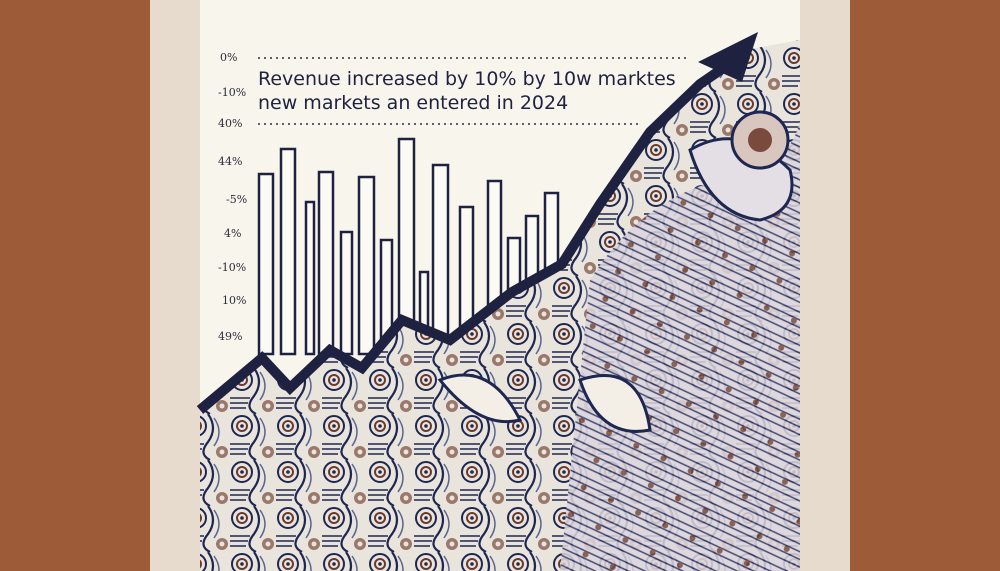 The height and width of the screenshot is (571, 1000). Describe the element at coordinates (230, 123) in the screenshot. I see `axis-label: 40%` at that location.